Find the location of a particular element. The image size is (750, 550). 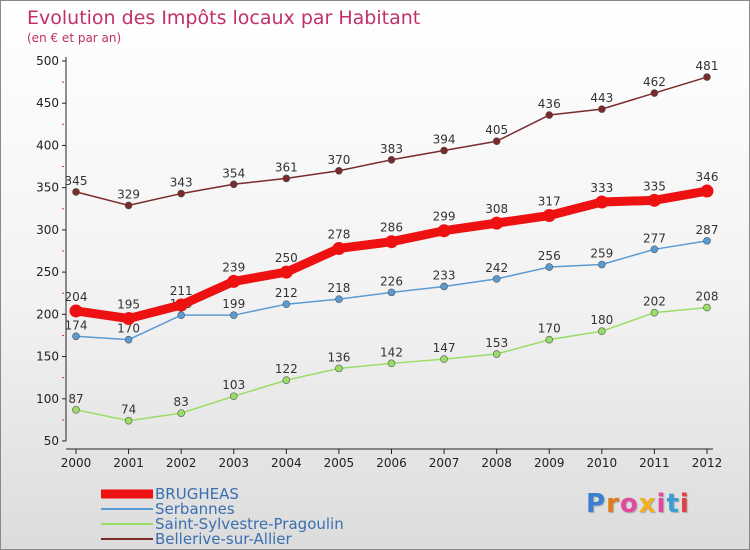

data-label: 354 is located at coordinates (233, 173).